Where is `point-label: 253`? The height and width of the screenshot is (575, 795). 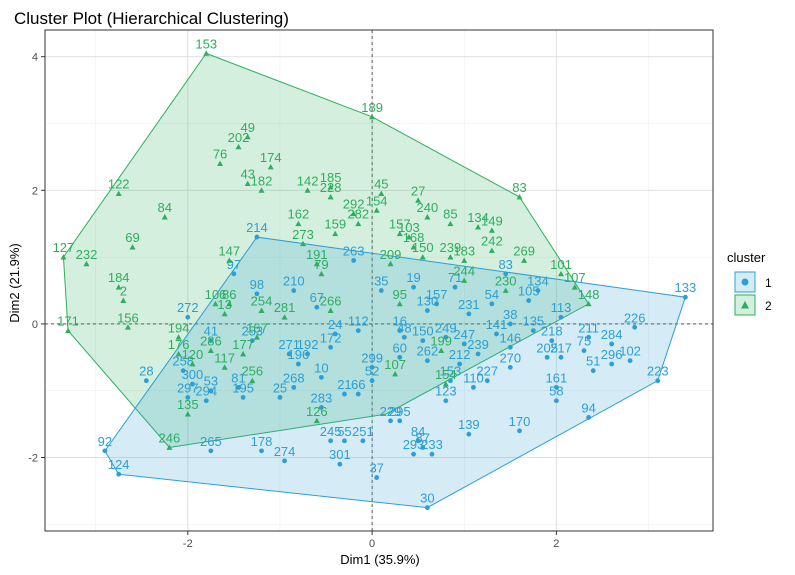
point-label: 253 is located at coordinates (252, 331).